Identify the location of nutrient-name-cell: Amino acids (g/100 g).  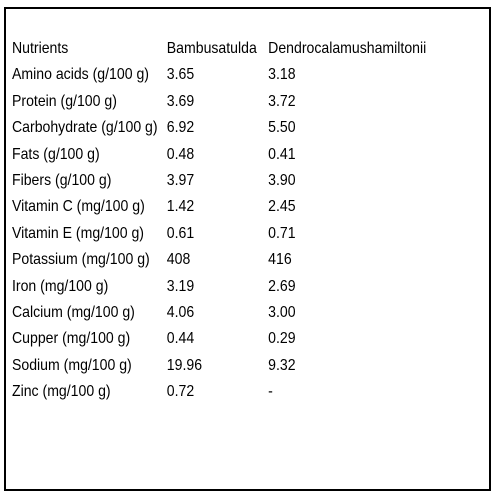
(80, 75).